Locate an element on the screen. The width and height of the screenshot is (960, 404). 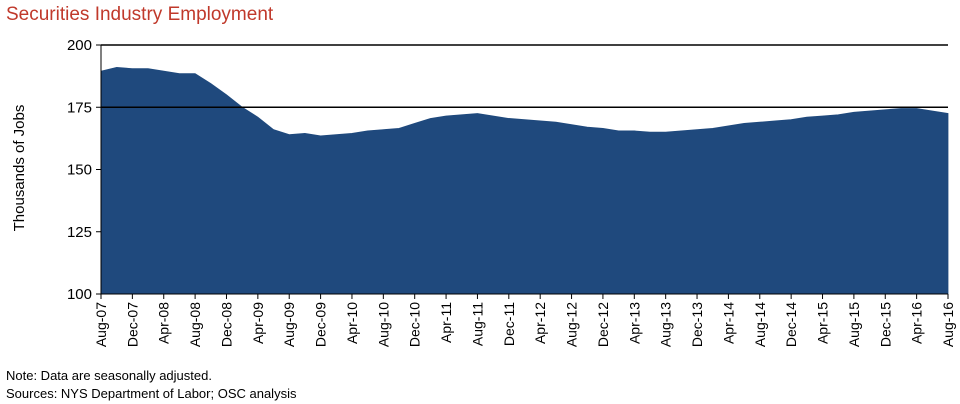
x-tick-label: Aug-15 is located at coordinates (854, 324).